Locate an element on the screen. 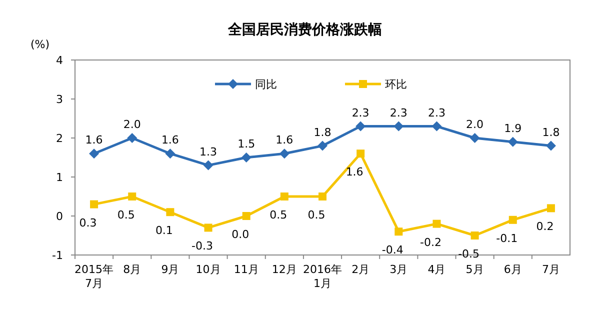 This screenshot has height=323, width=610. data-label: -0.5 is located at coordinates (469, 254).